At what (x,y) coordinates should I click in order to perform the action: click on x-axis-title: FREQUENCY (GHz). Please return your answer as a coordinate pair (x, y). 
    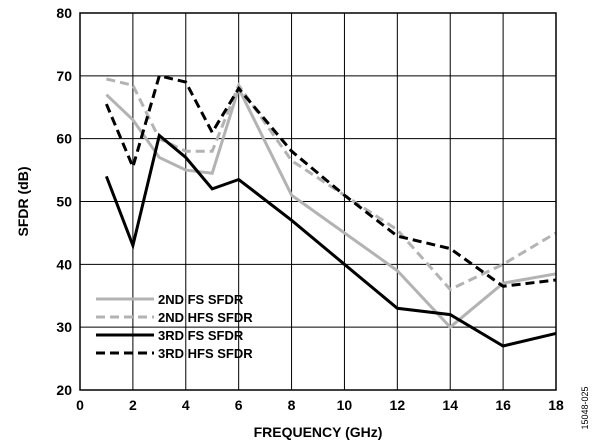
    Looking at the image, I should click on (318, 432).